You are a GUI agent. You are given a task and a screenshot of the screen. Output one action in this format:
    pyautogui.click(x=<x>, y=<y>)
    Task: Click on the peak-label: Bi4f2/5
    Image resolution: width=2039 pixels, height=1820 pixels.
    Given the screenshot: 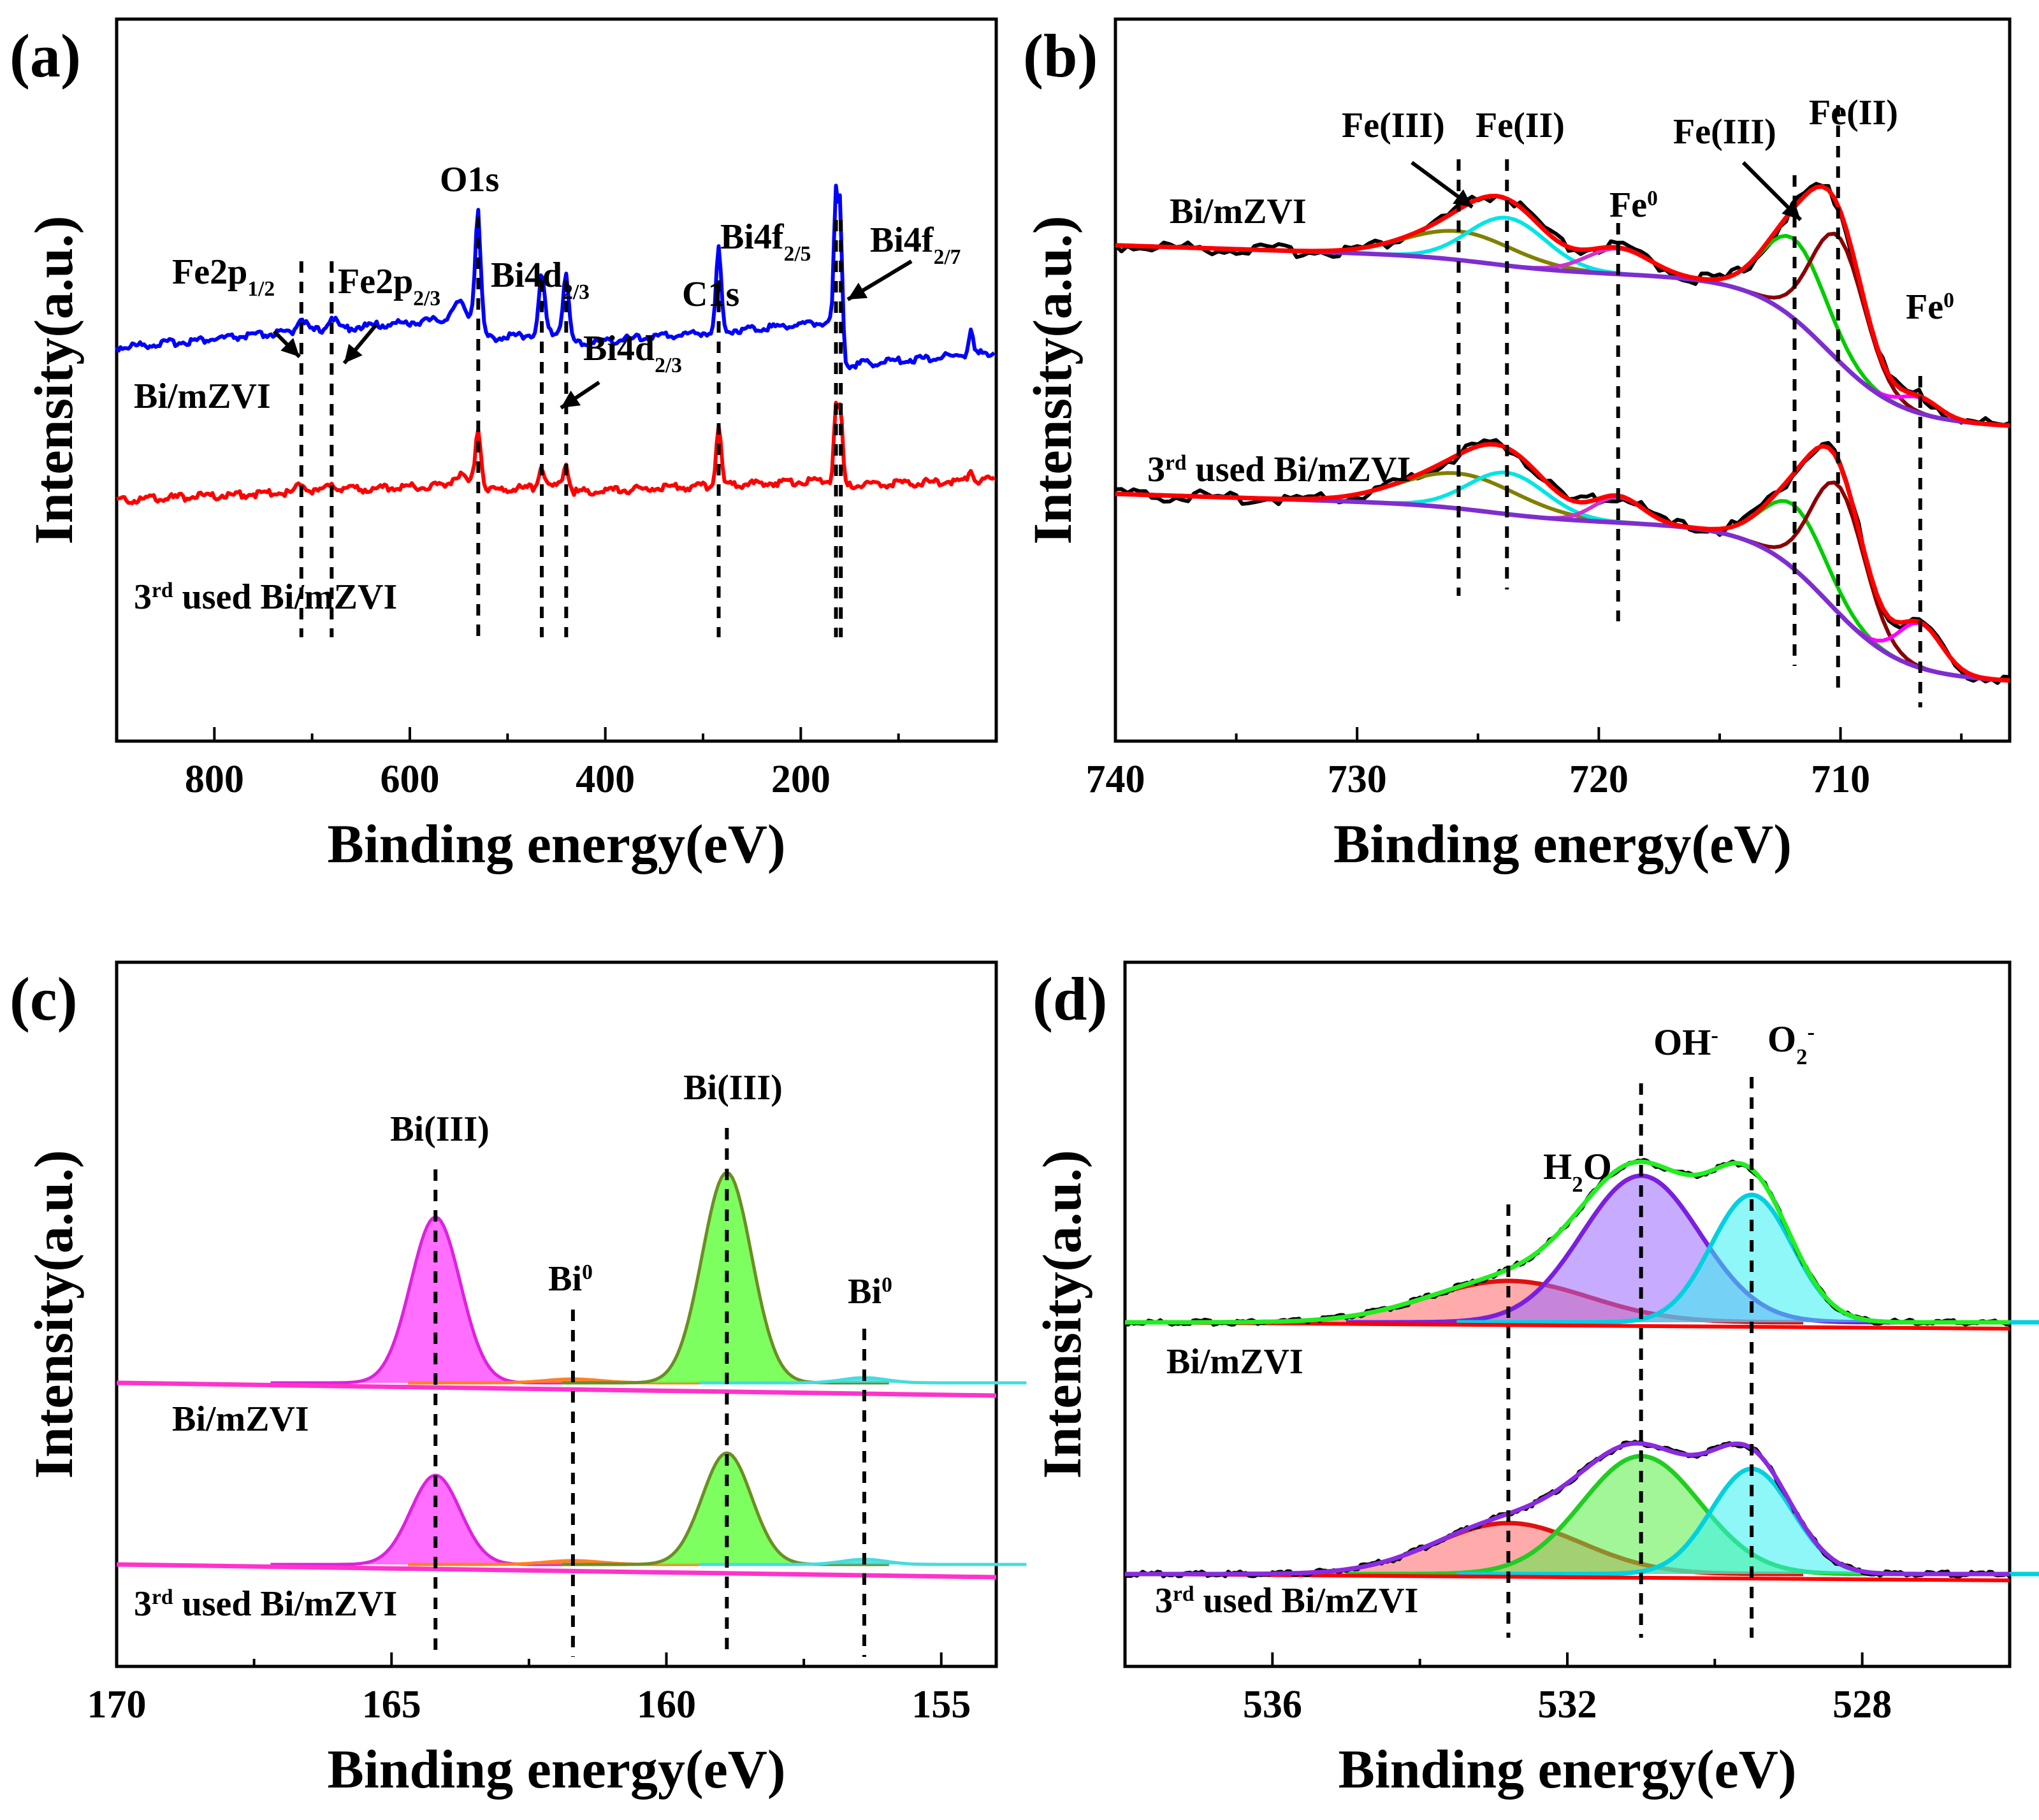 What is the action you would take?
    pyautogui.click(x=765, y=241)
    